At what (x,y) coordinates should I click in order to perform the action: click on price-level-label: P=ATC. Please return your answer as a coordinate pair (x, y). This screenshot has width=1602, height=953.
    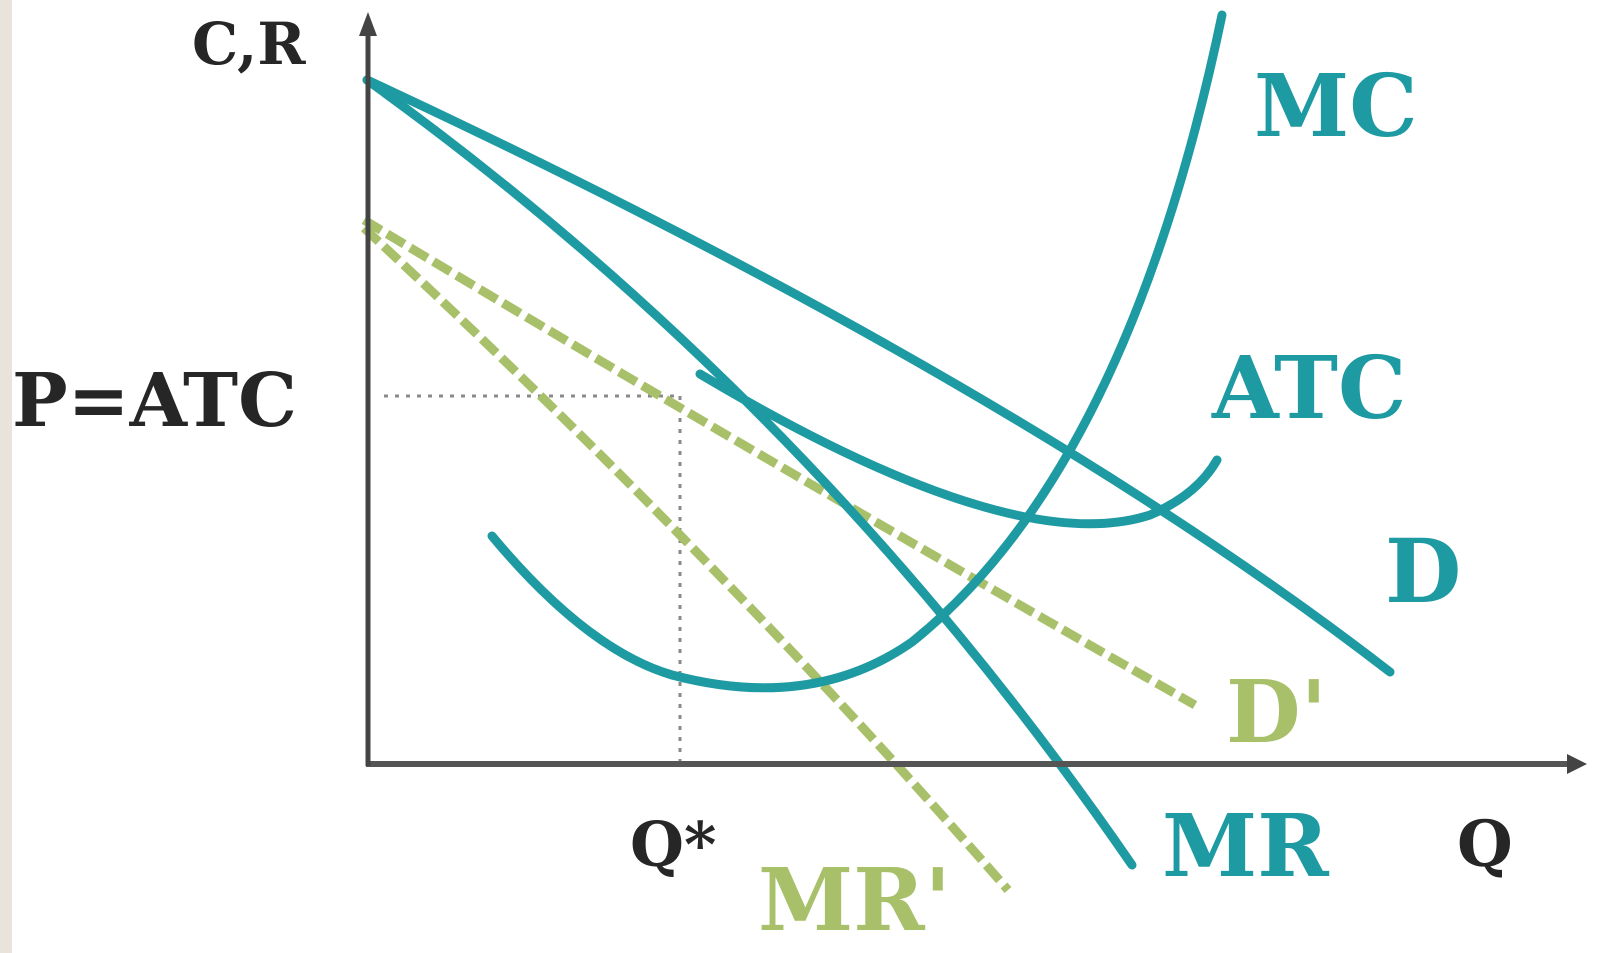
    Looking at the image, I should click on (154, 401).